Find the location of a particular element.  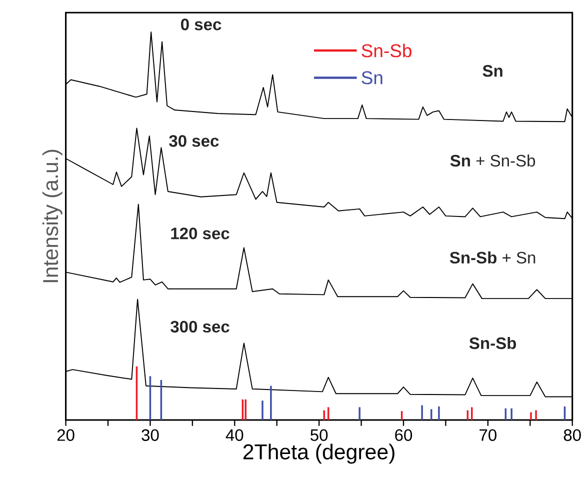

annotation: Sn-Sb is located at coordinates (492, 343).